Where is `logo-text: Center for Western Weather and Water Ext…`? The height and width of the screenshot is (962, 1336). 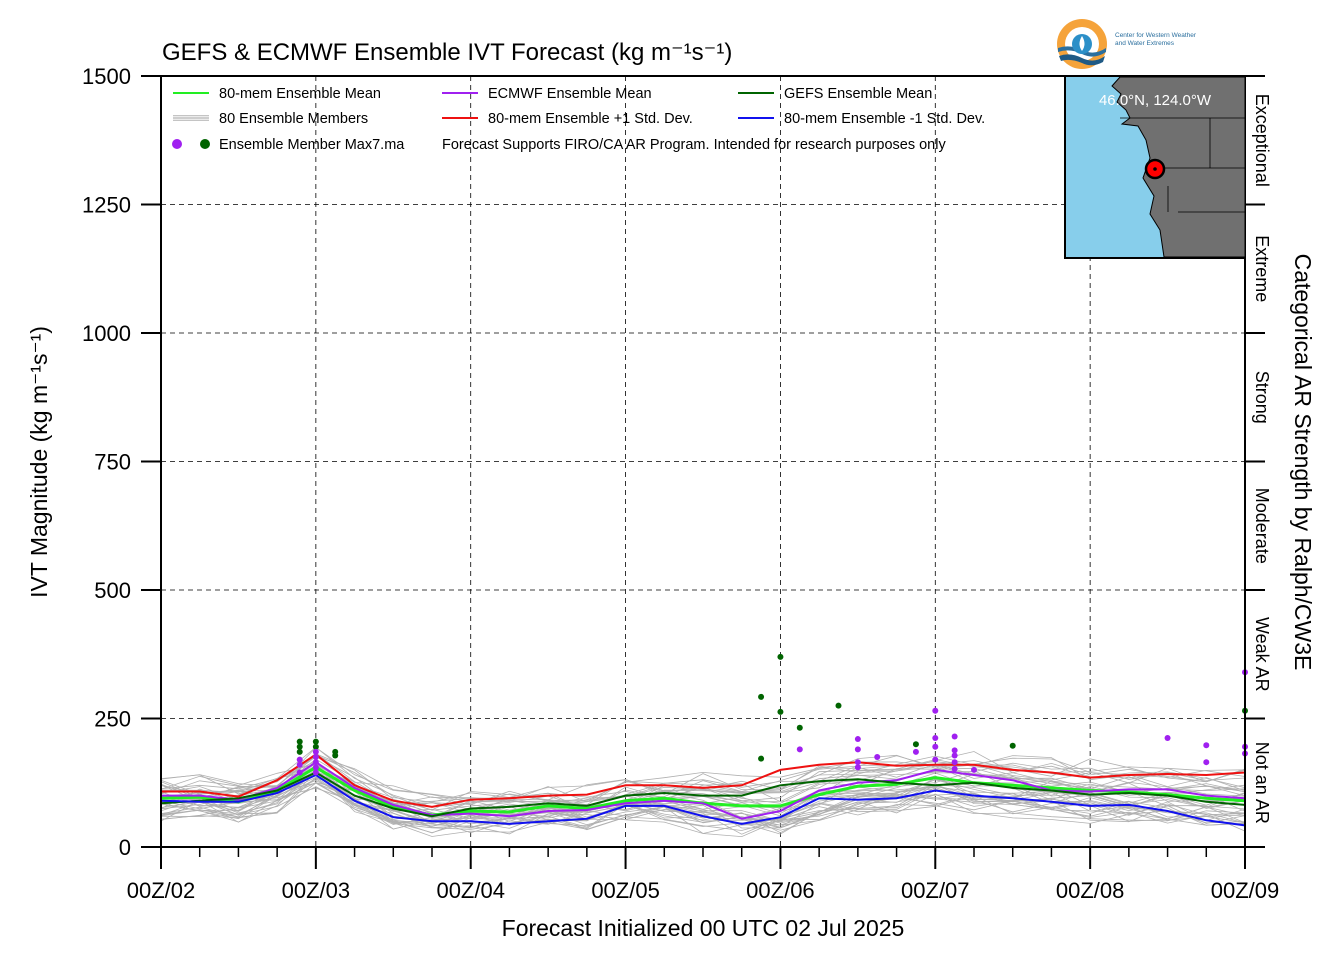
logo-text: Center for Western Weather and Water Ext… is located at coordinates (1156, 39).